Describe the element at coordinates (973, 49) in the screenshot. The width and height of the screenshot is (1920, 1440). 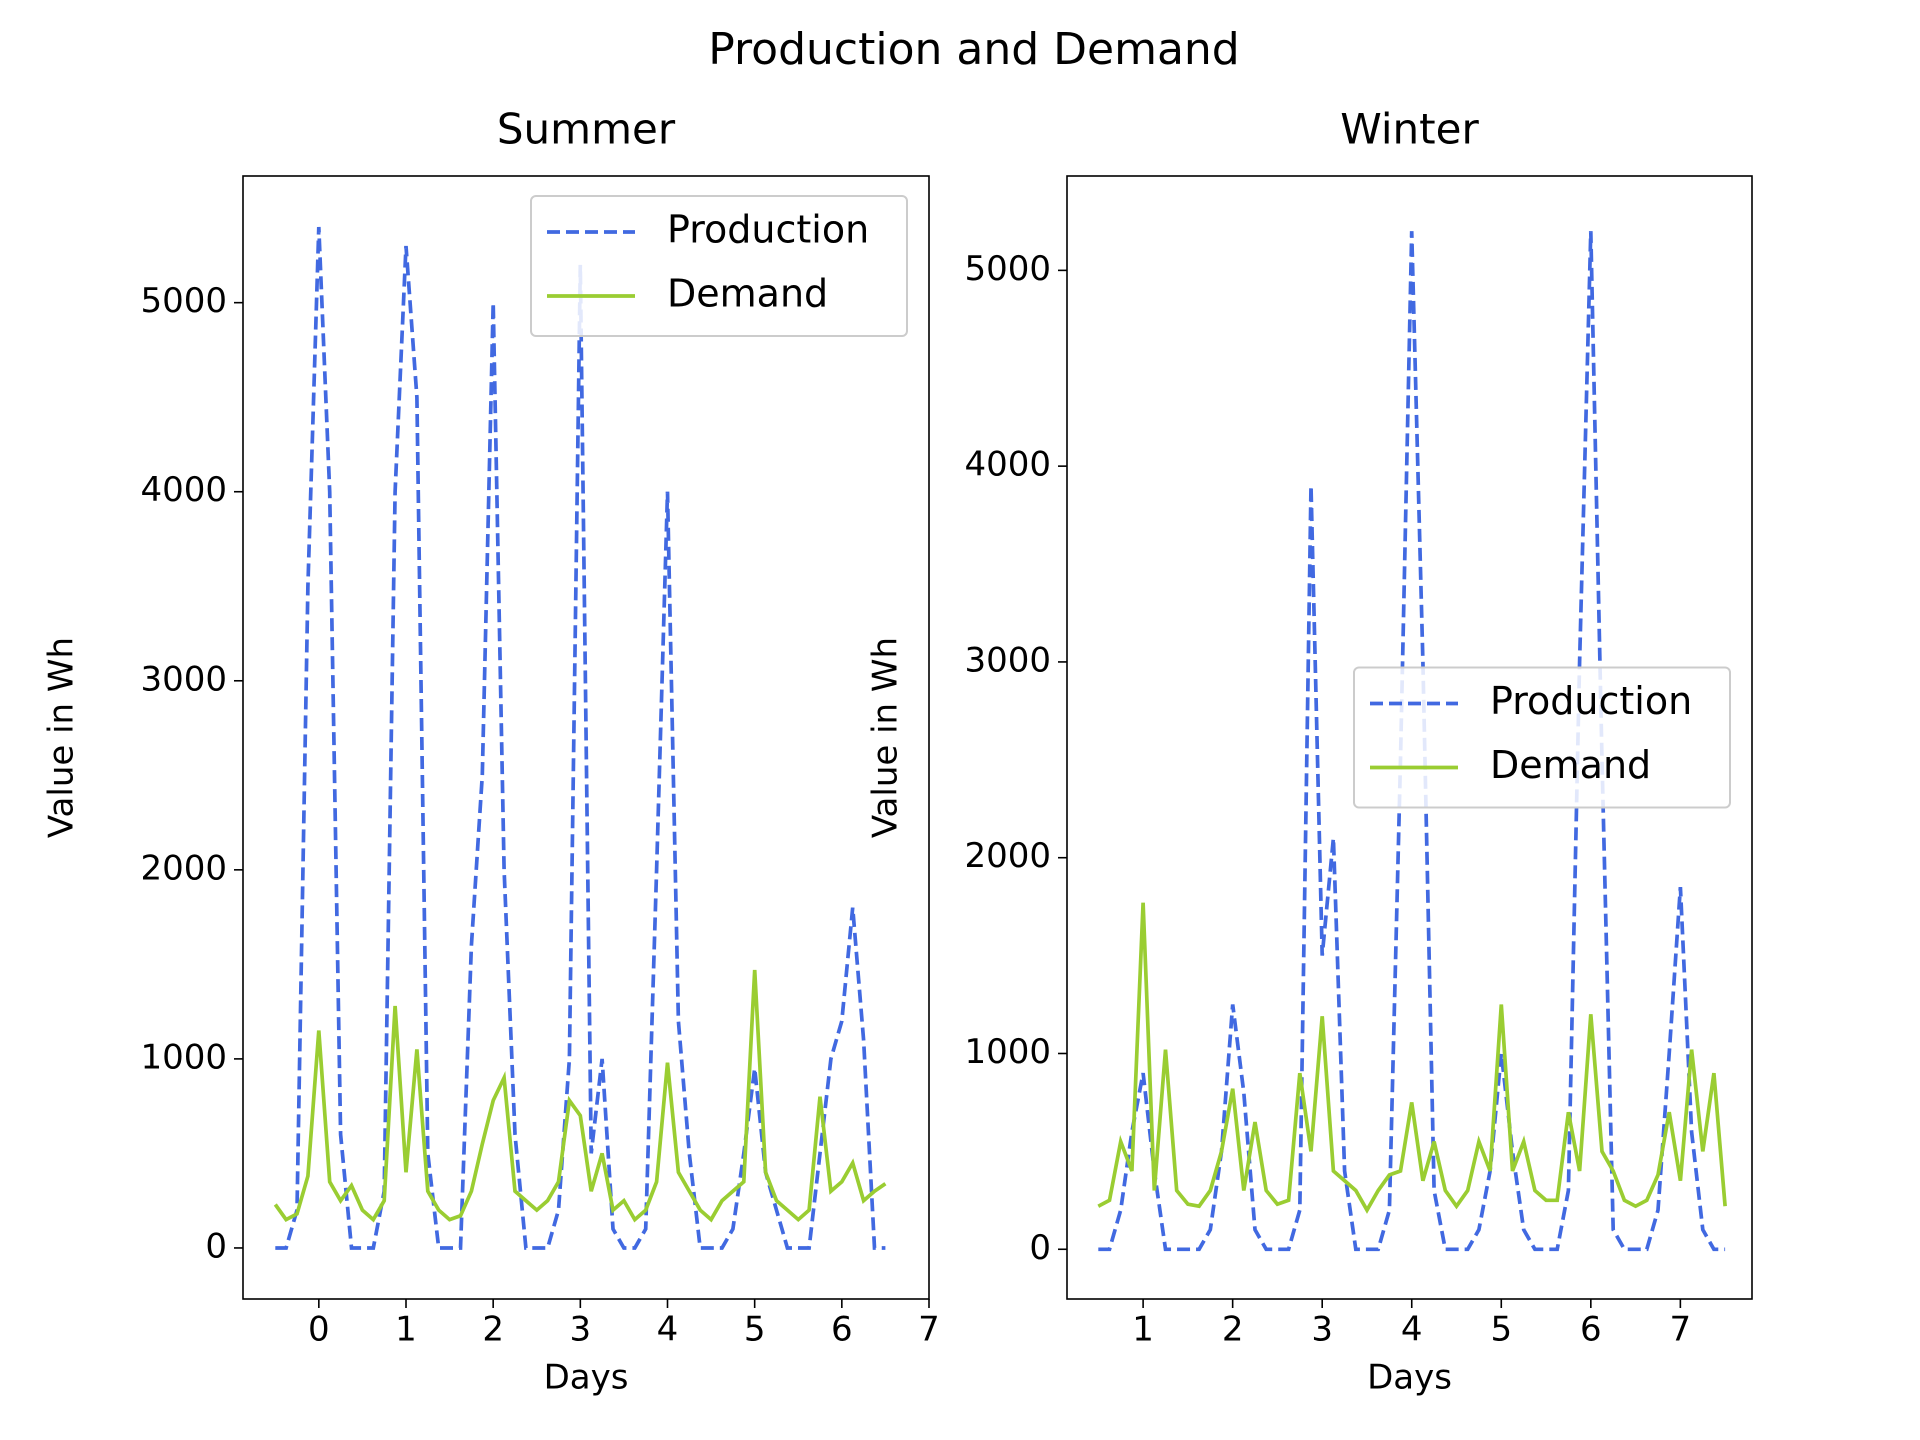
I see `figure-title: Production and Demand` at that location.